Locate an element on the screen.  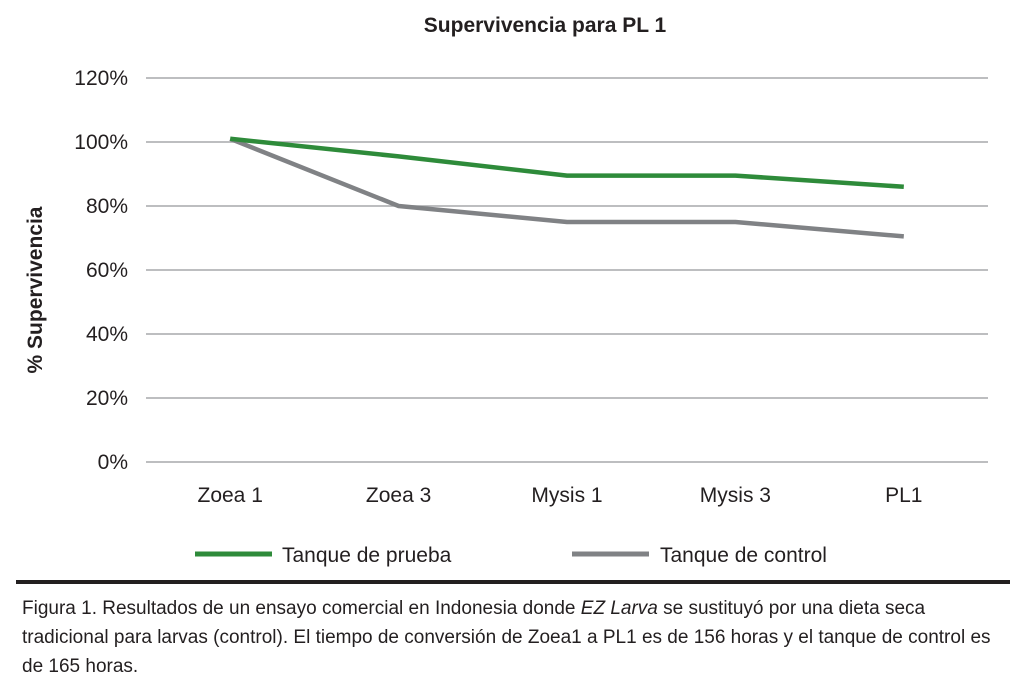
x-axis-ticks: Zoea 1 Zoea 3 Mysis 1 Mysis 3 PL1 is located at coordinates (560, 495).